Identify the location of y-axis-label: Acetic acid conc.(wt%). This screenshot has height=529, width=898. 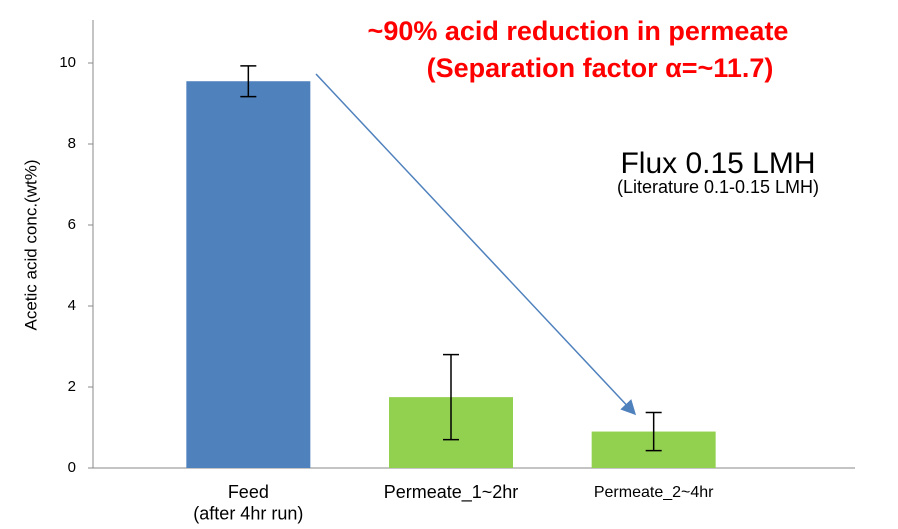
(30, 245).